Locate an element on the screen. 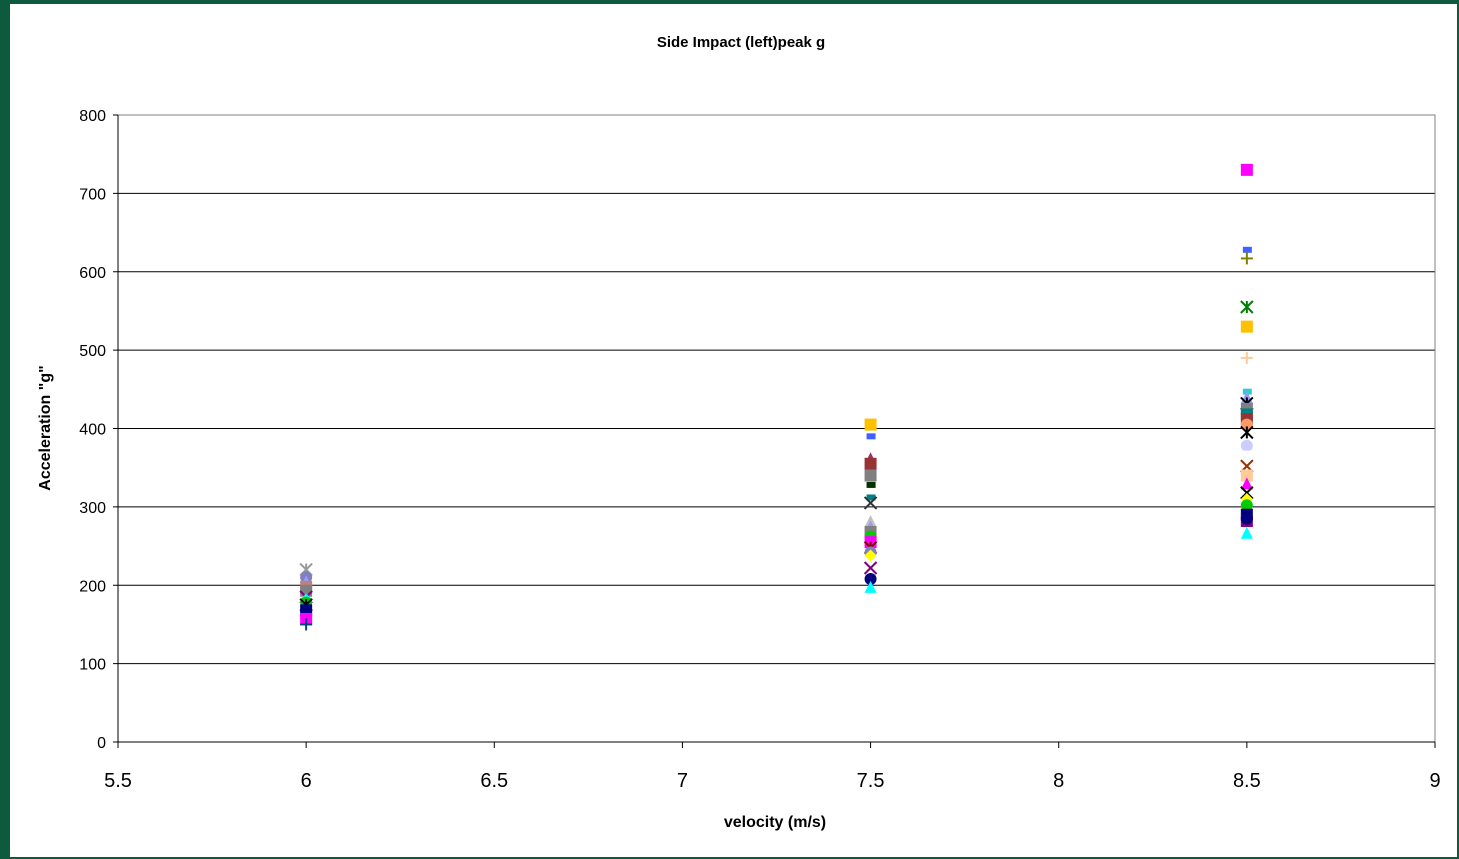 Image resolution: width=1459 pixels, height=859 pixels. x-tick-label: 8.5 is located at coordinates (1247, 781).